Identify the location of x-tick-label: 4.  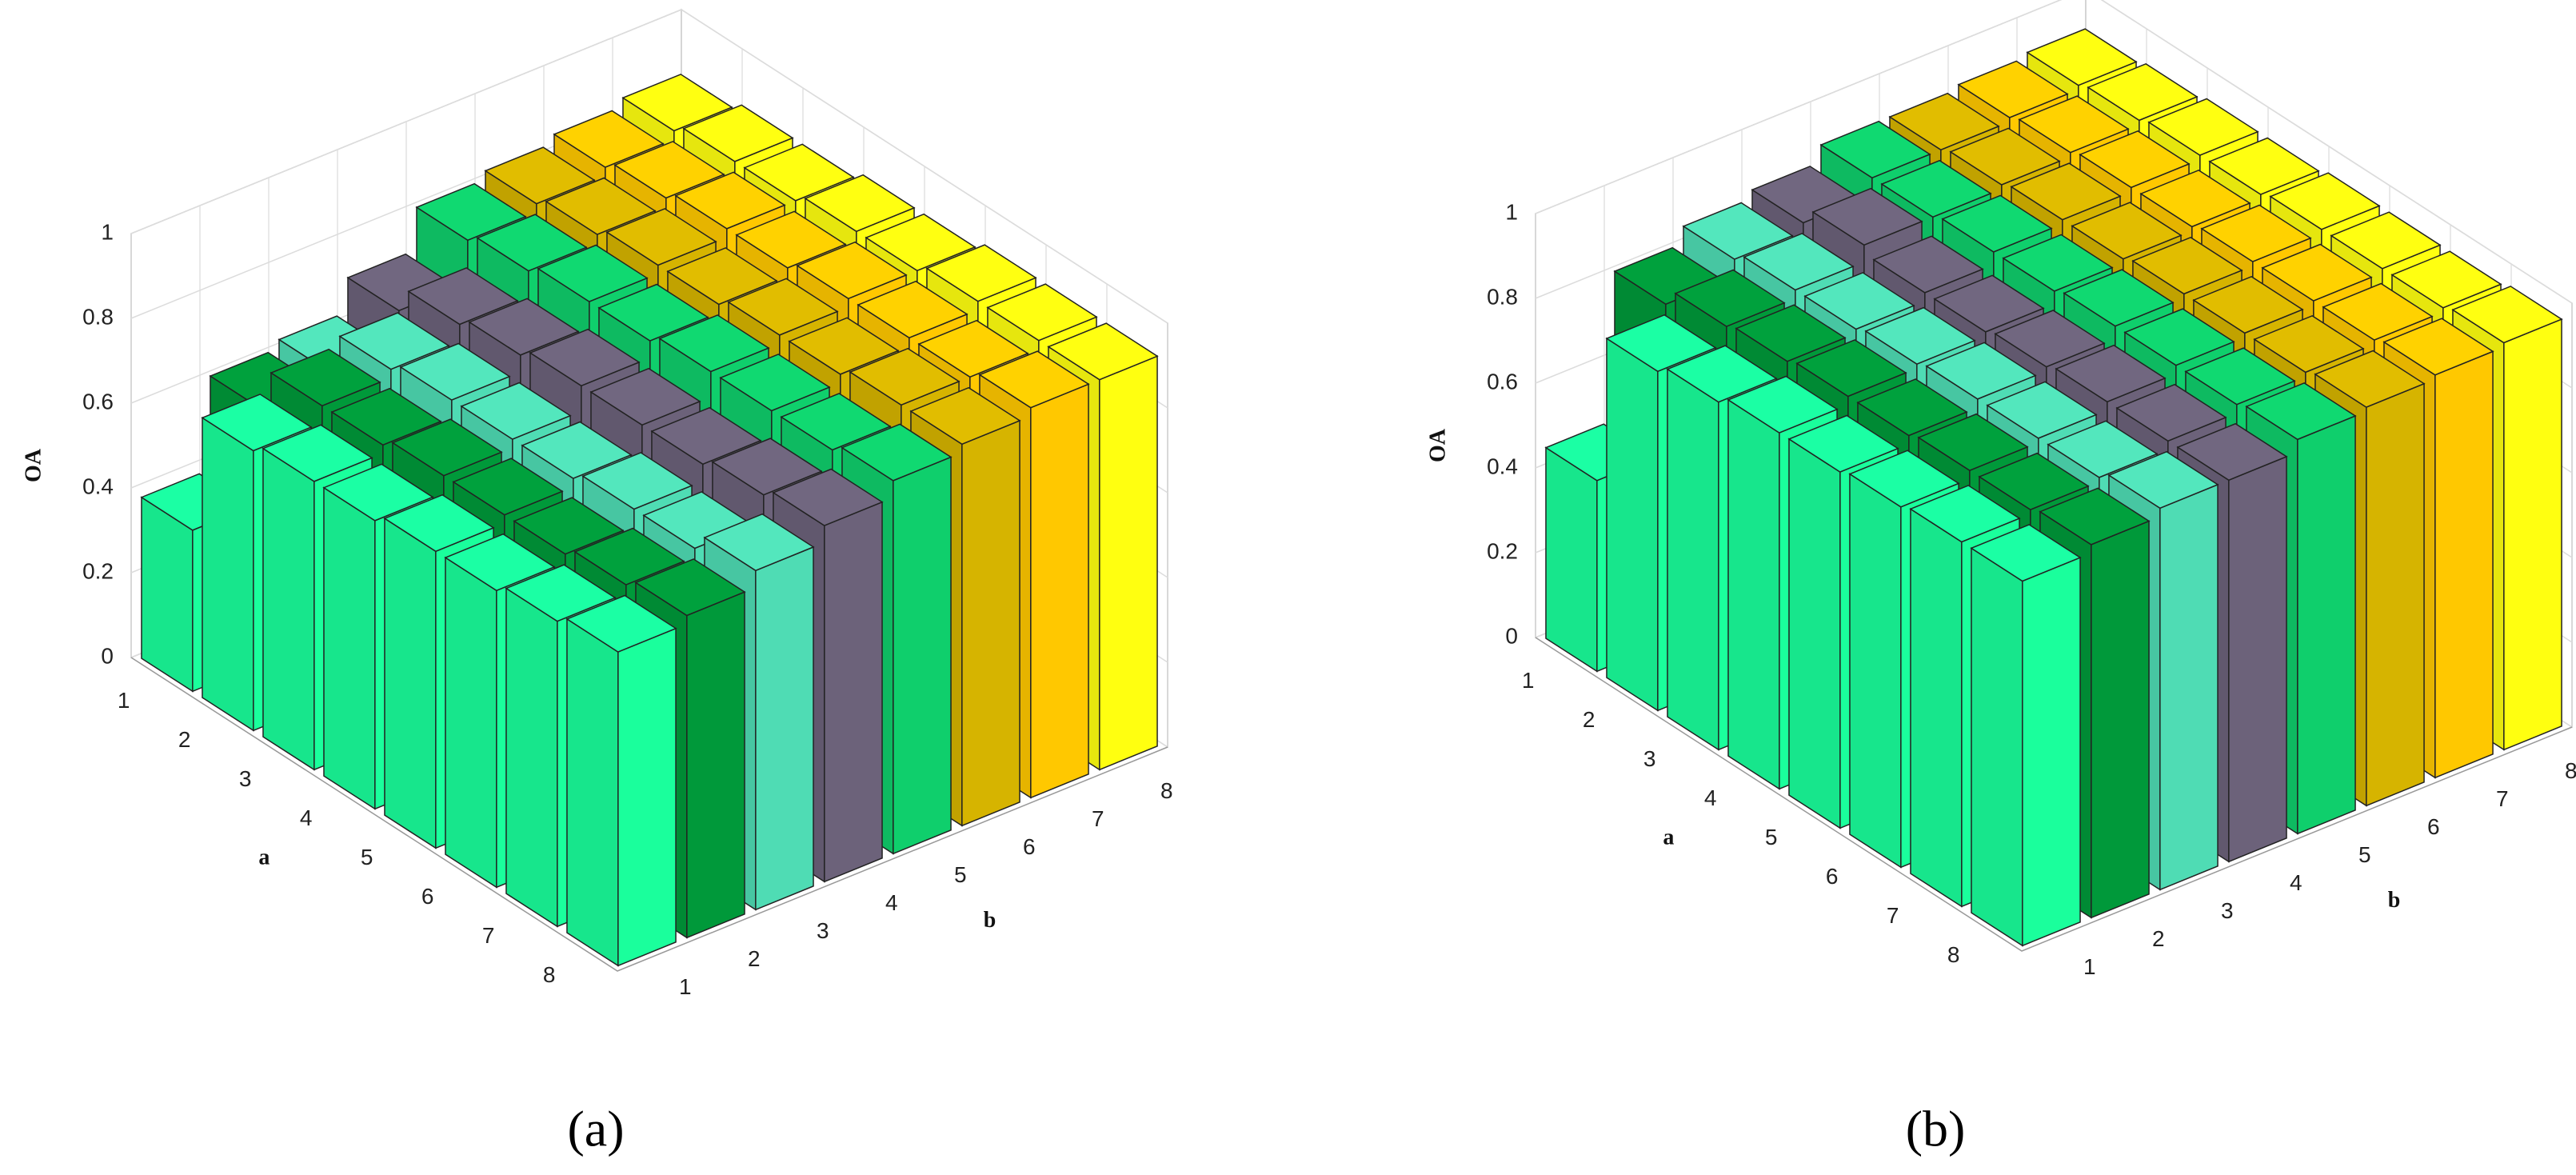
(1710, 798).